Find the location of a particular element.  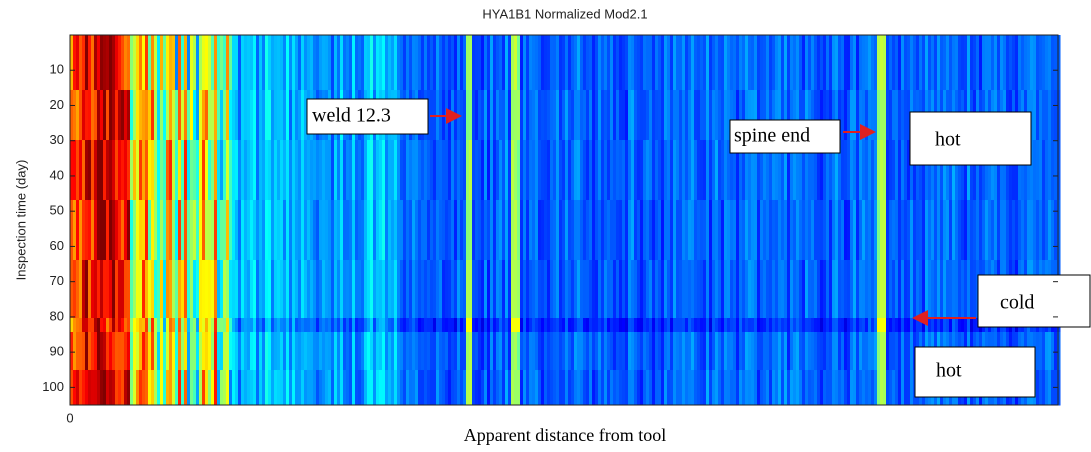

x-axis-label: Apparent distance from tool is located at coordinates (565, 435).